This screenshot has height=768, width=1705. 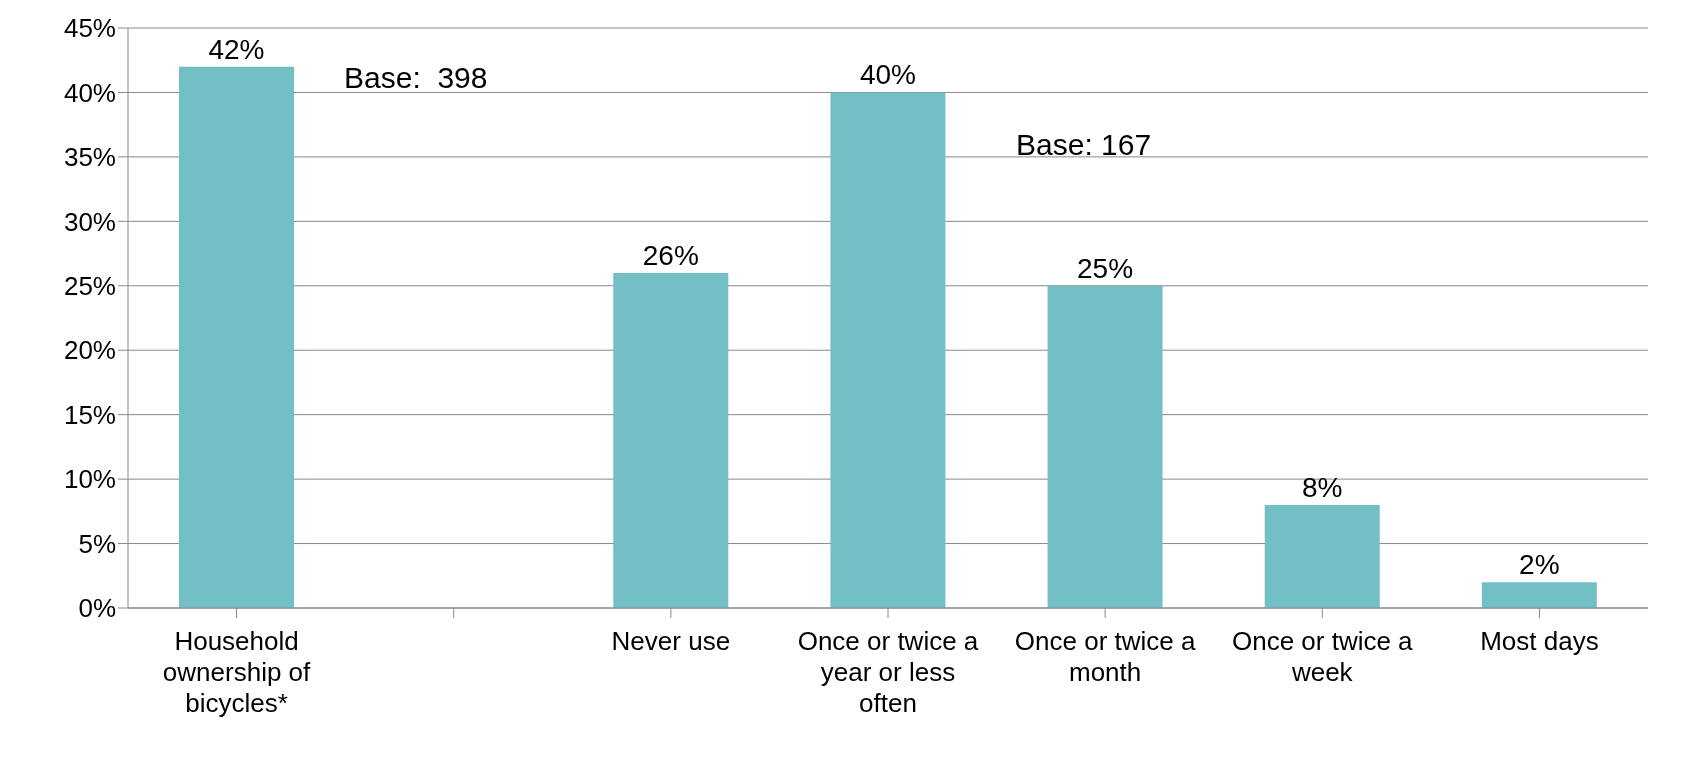 What do you see at coordinates (1322, 487) in the screenshot?
I see `data-label: 8%` at bounding box center [1322, 487].